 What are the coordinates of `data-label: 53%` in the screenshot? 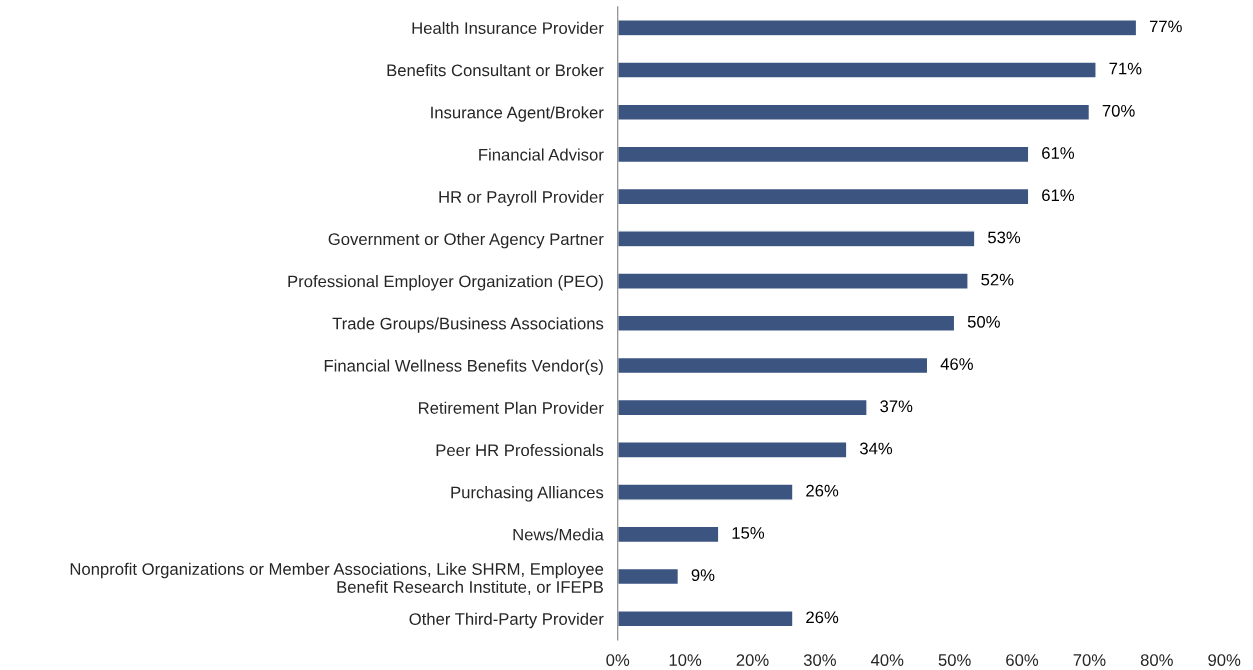 It's located at (1004, 237).